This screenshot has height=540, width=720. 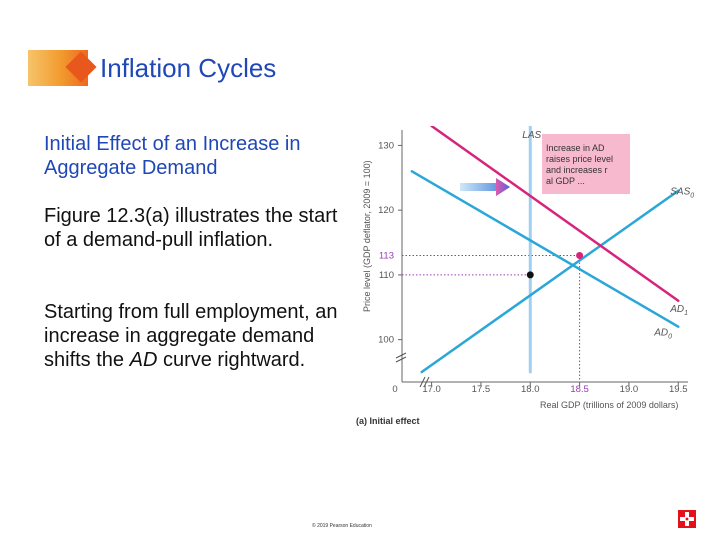 What do you see at coordinates (579, 389) in the screenshot?
I see `x-tick-label: 18.5` at bounding box center [579, 389].